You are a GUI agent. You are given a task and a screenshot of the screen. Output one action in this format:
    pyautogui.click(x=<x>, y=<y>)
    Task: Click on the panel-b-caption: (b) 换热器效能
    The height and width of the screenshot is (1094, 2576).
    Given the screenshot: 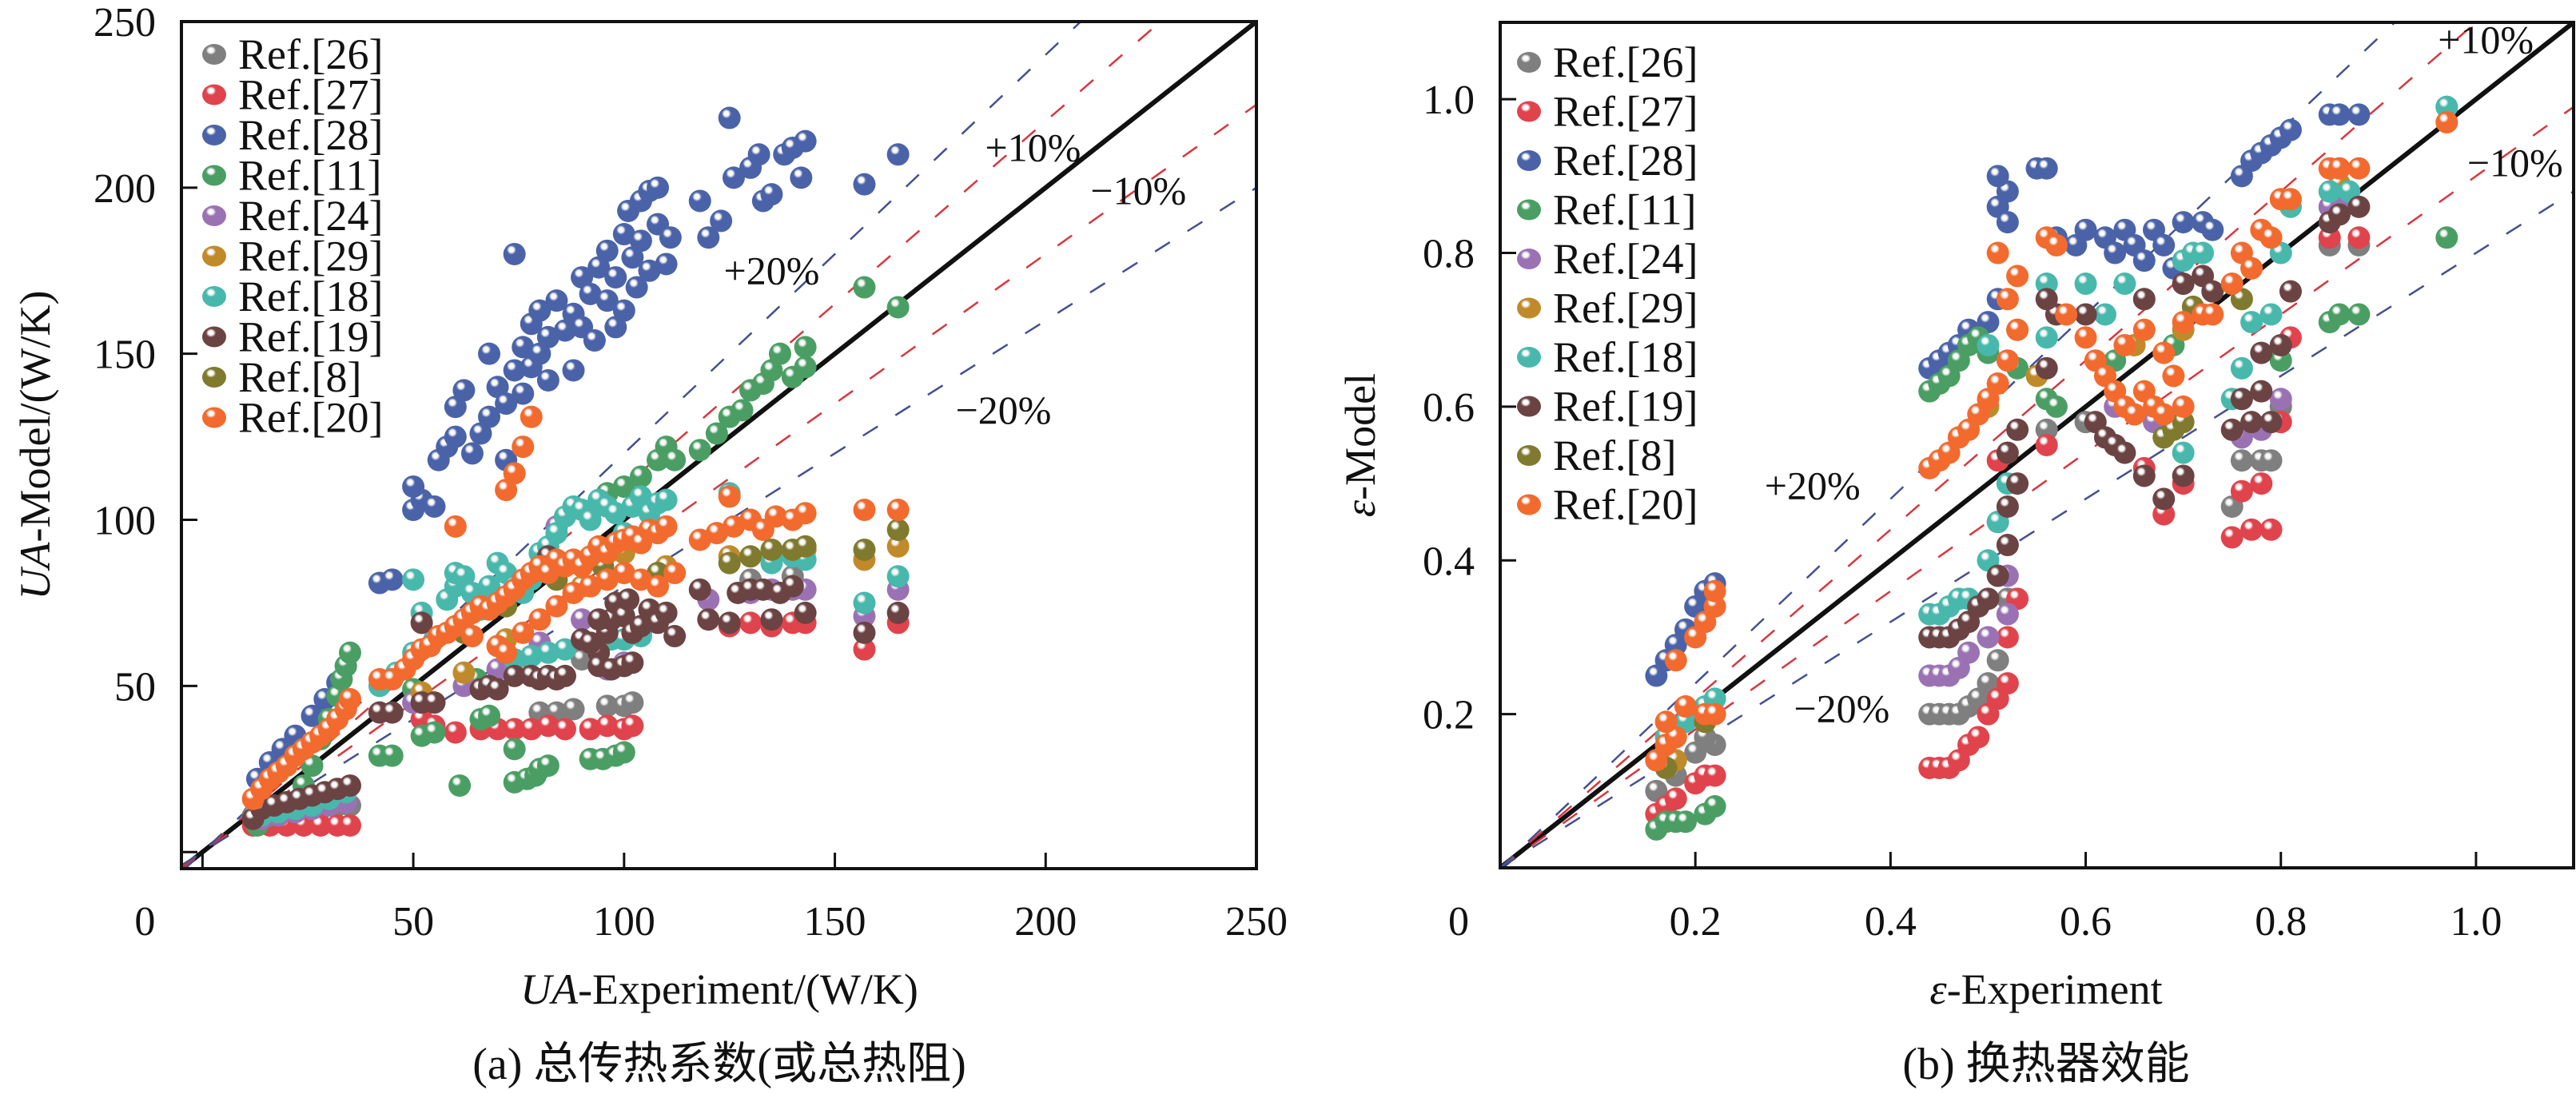 What is the action you would take?
    pyautogui.click(x=2045, y=1064)
    